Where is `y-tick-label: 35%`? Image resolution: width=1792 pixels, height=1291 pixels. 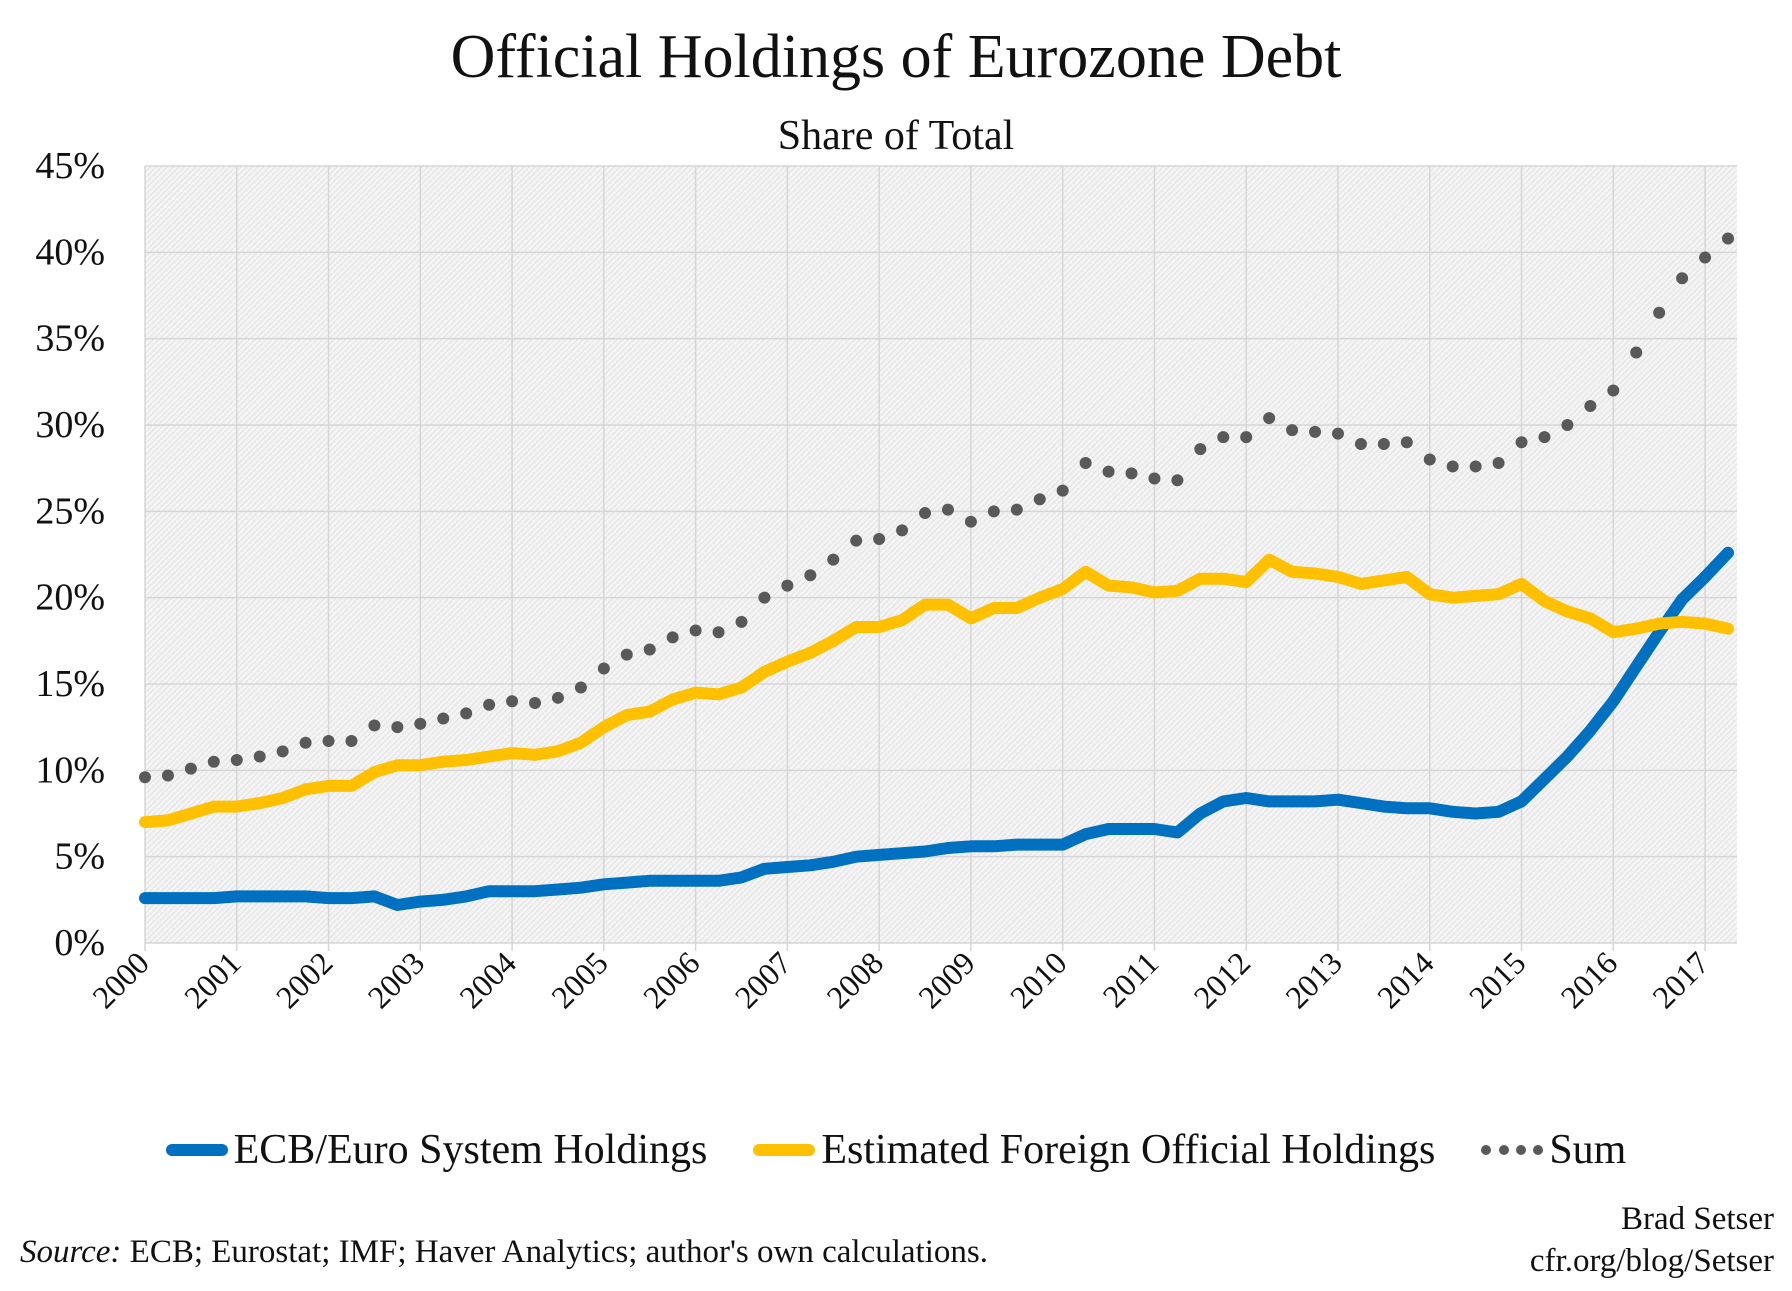
y-tick-label: 35% is located at coordinates (70, 339).